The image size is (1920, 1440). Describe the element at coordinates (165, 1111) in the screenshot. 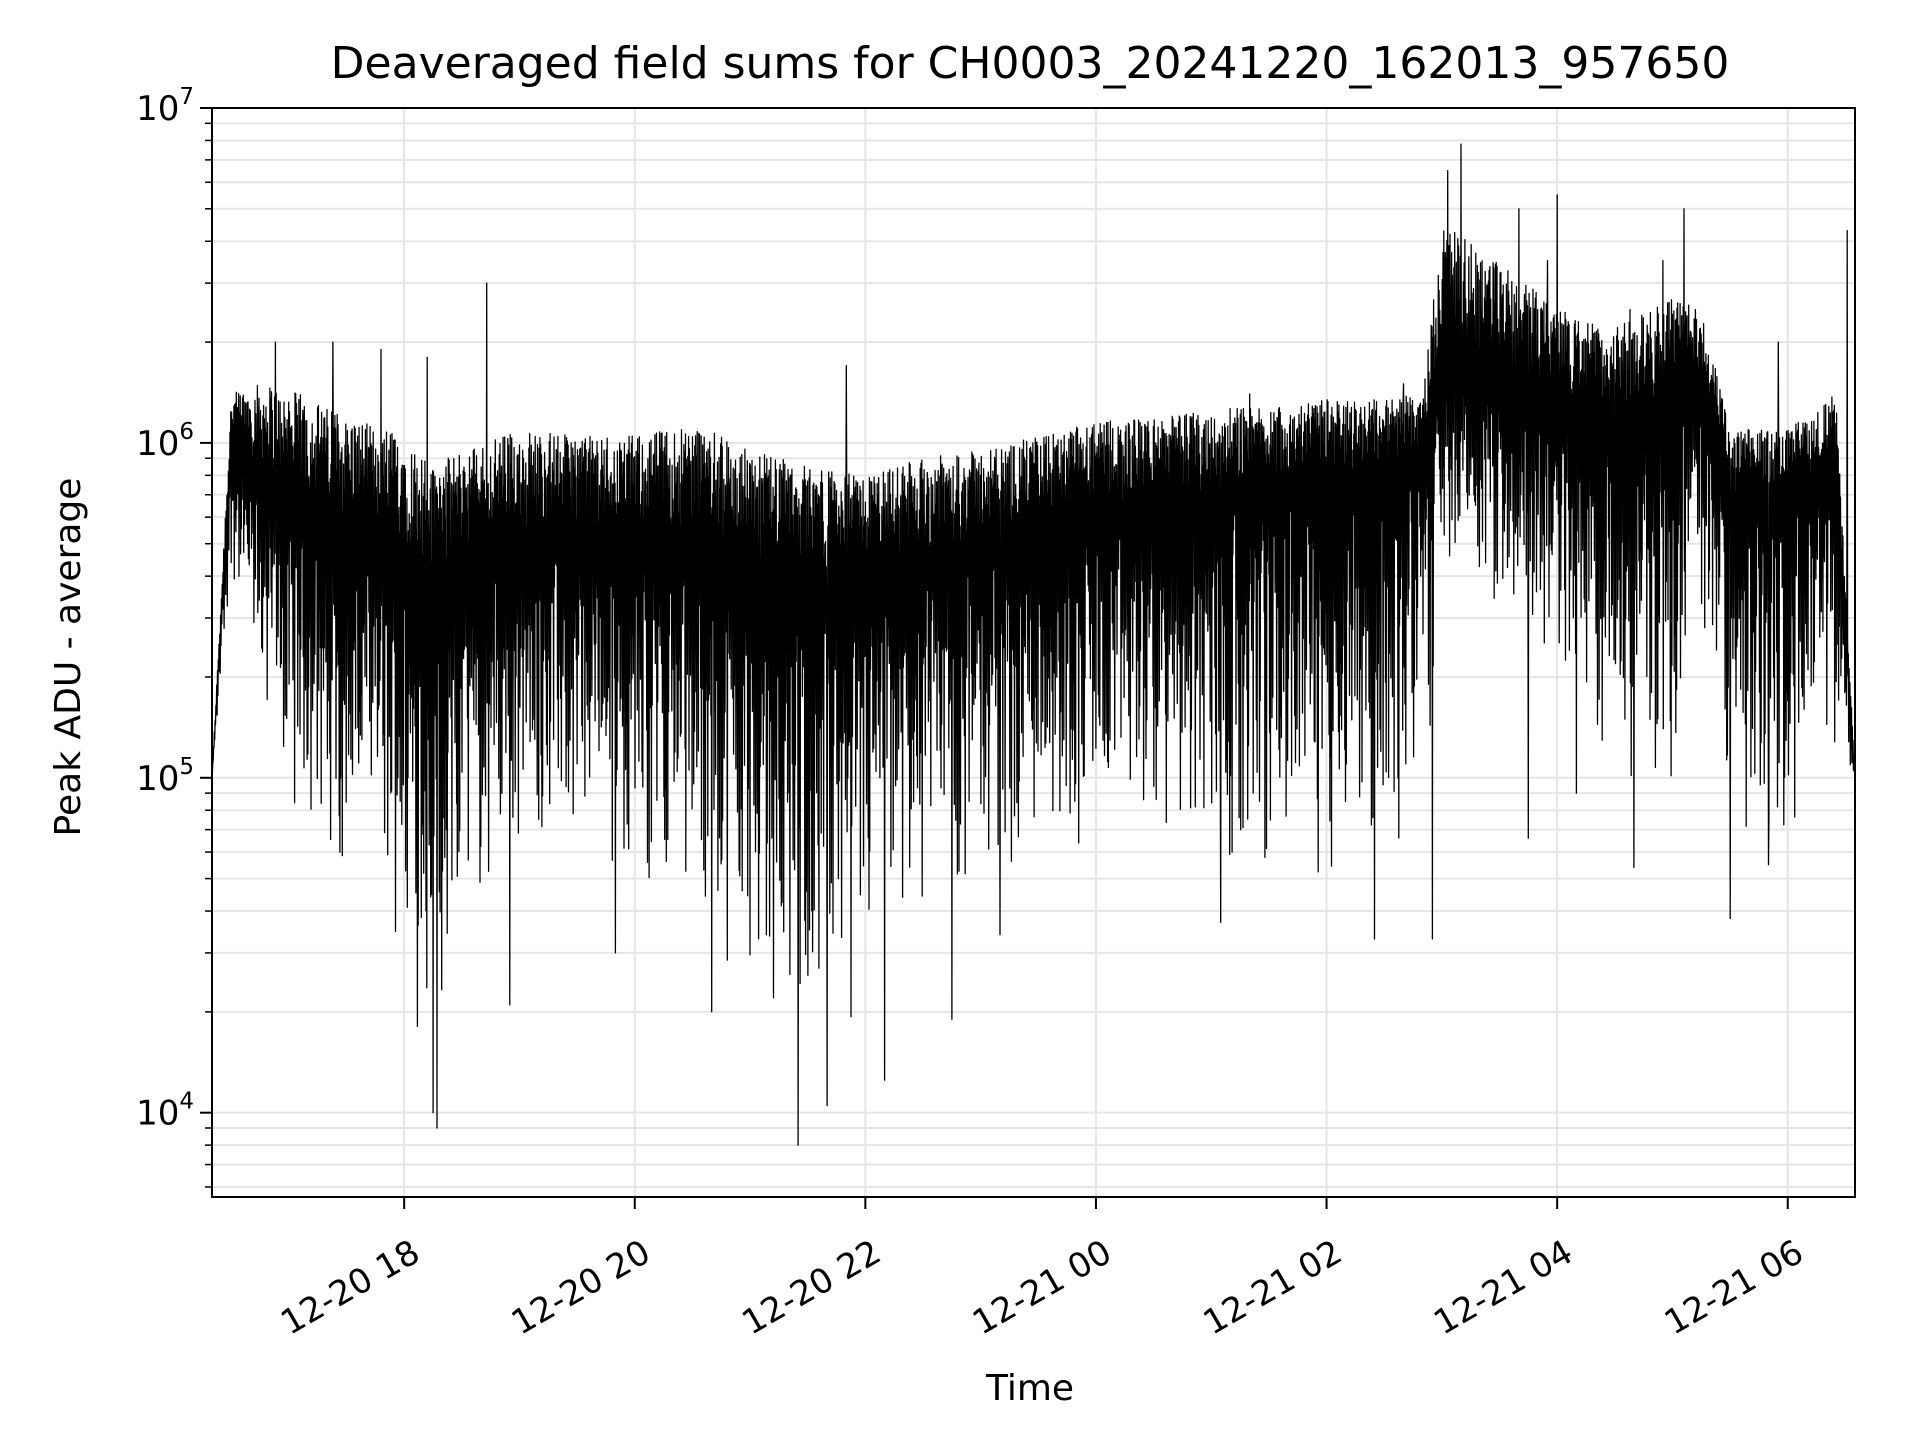

I see `y-tick-label: 10⁴` at that location.